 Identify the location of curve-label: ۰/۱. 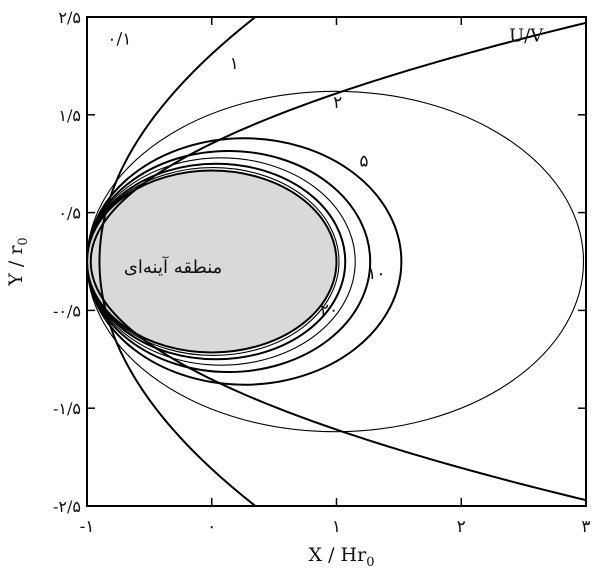
(119, 39).